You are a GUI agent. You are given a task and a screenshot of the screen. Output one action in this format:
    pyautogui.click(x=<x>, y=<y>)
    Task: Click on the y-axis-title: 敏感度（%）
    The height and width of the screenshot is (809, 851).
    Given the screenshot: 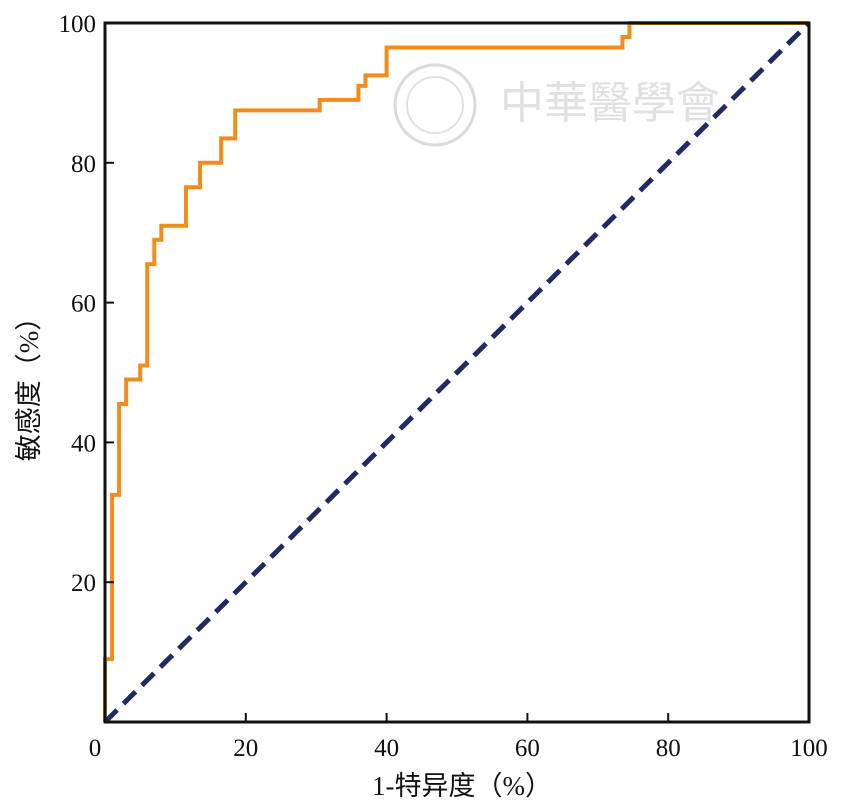 What is the action you would take?
    pyautogui.click(x=29, y=383)
    